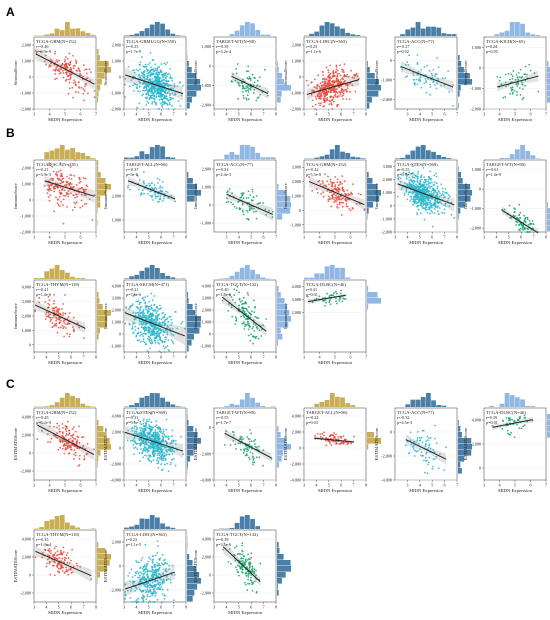 This screenshot has height=620, width=550. Describe the element at coordinates (457, 114) in the screenshot. I see `x-tick-label: 7` at that location.